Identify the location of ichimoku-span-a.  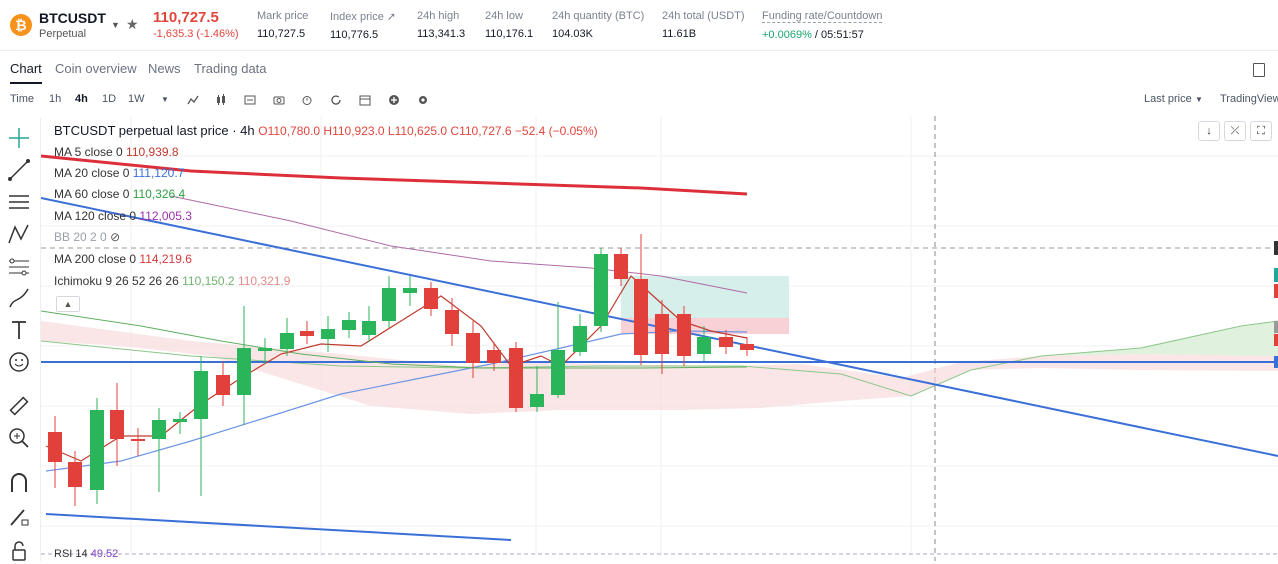
(659, 358).